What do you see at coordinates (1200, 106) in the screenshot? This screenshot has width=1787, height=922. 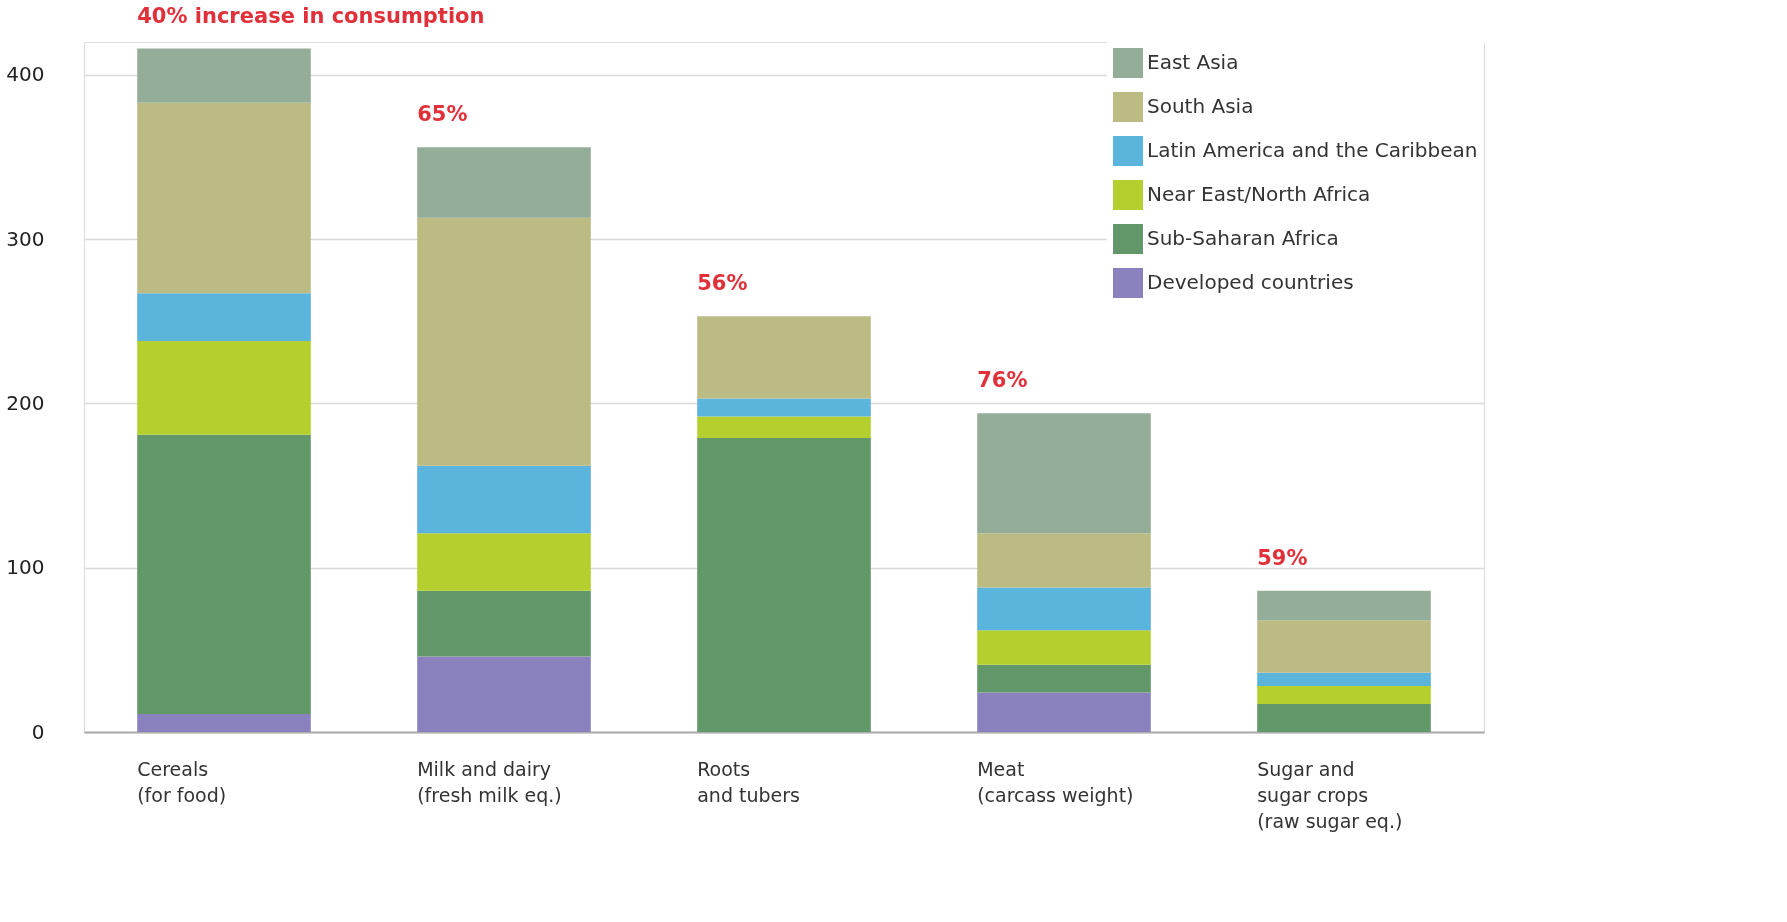 I see `legend-label: South Asia` at bounding box center [1200, 106].